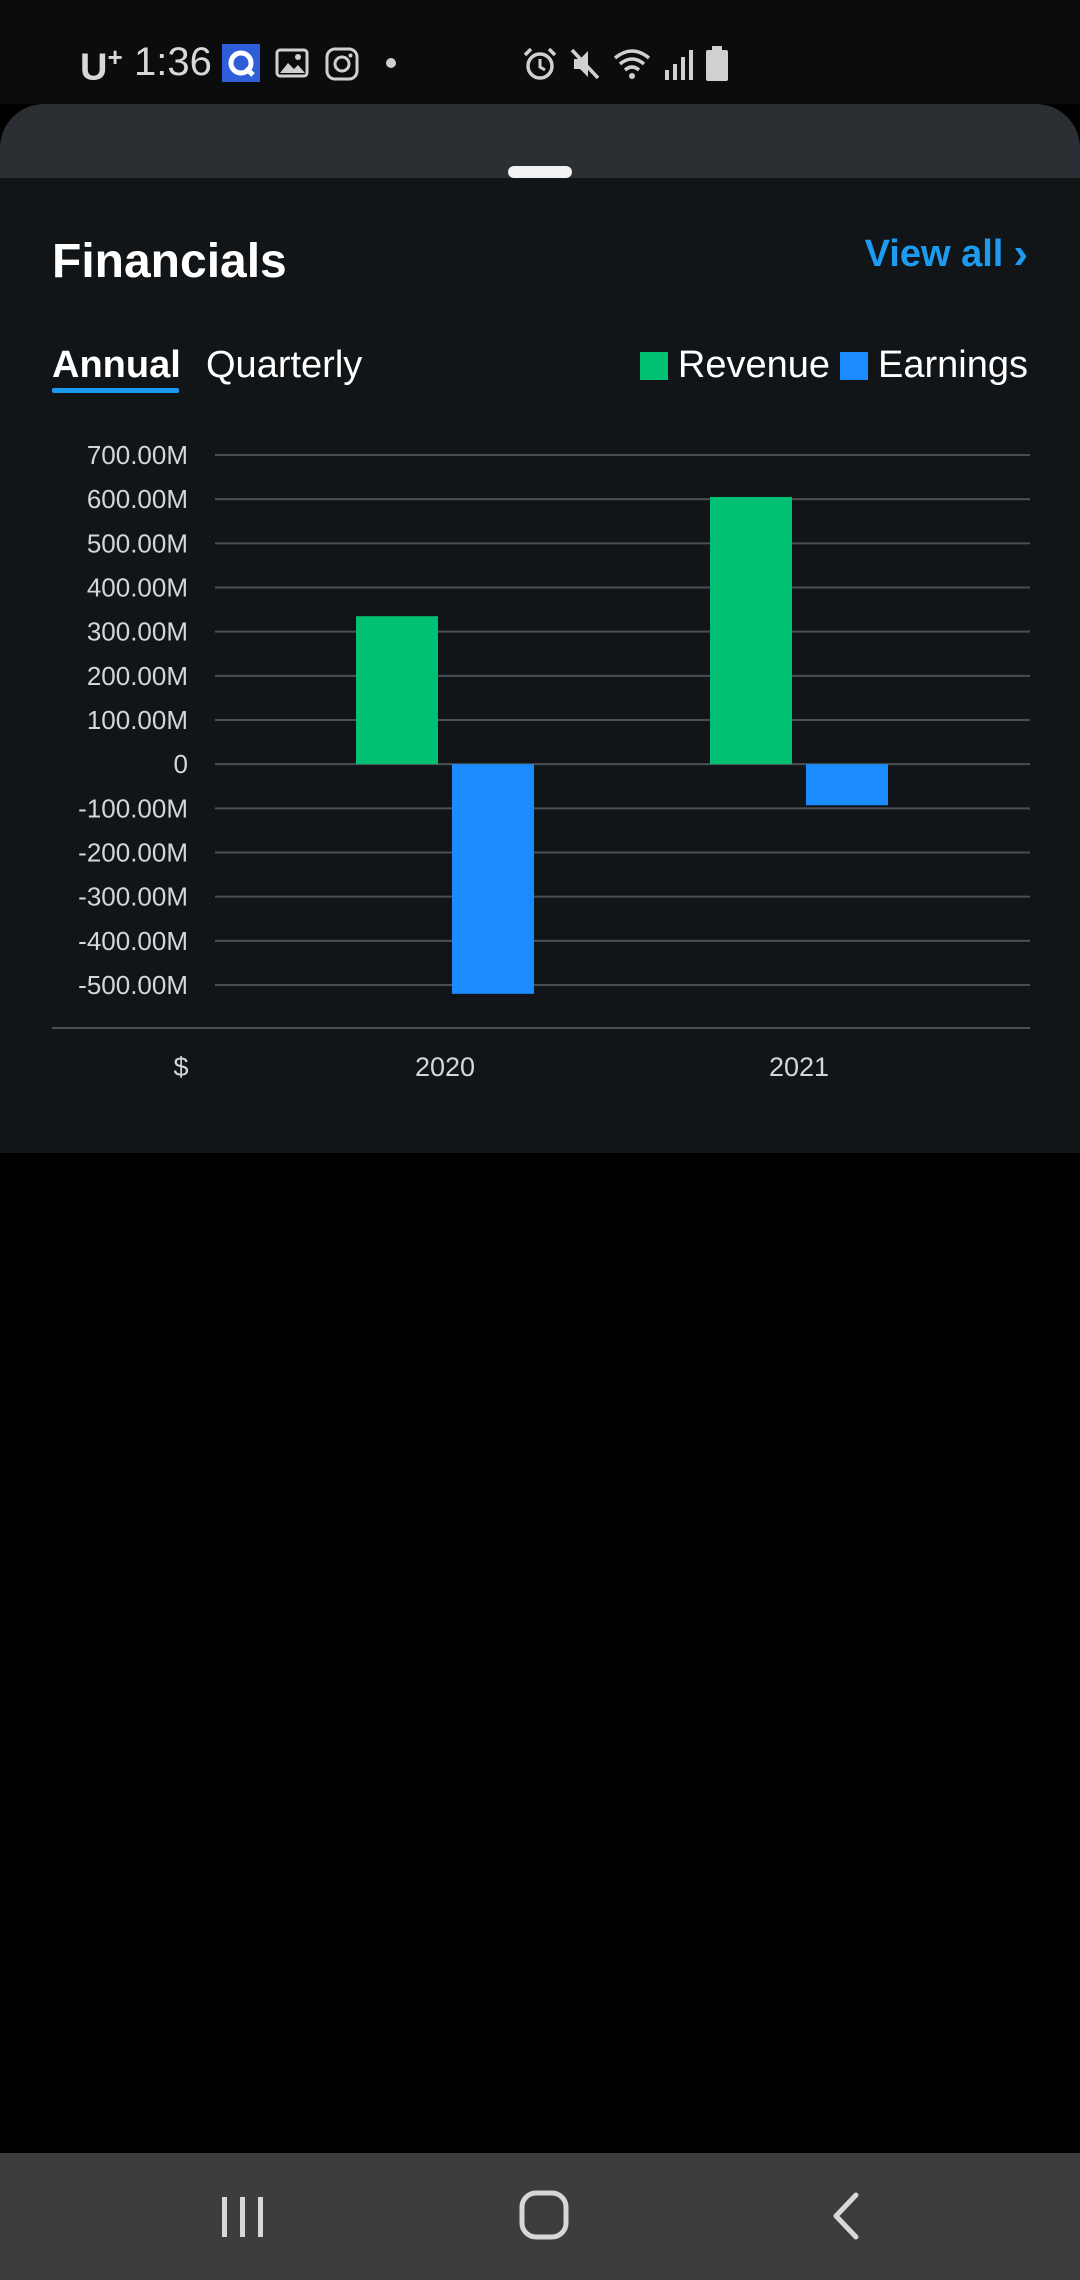  I want to click on card-title: Financials, so click(169, 261).